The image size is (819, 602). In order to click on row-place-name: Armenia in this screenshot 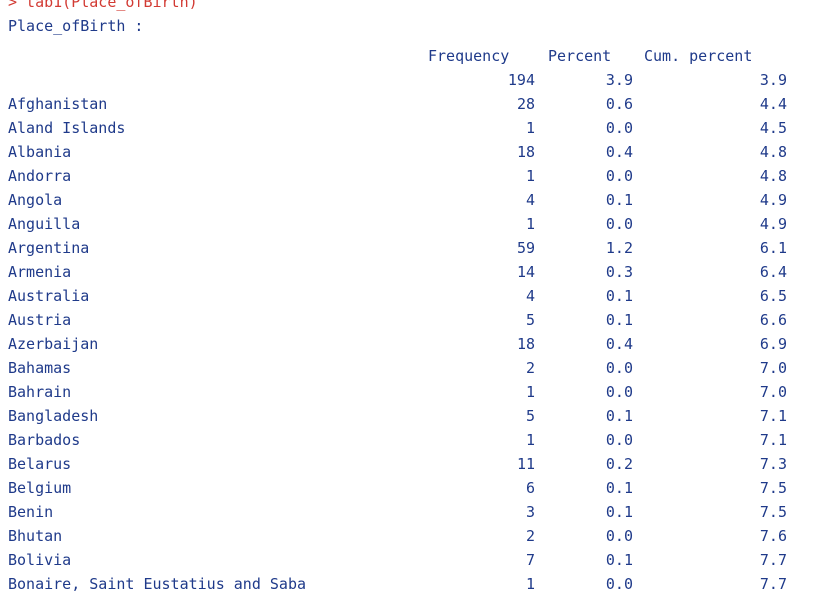, I will do `click(40, 272)`.